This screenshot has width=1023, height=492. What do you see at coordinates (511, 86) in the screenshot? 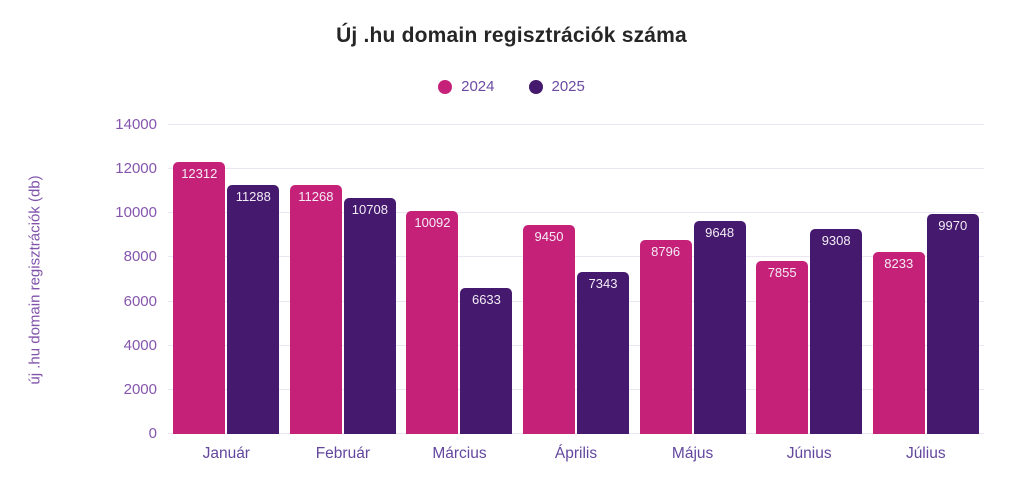
I see `legend: 2024 2025` at bounding box center [511, 86].